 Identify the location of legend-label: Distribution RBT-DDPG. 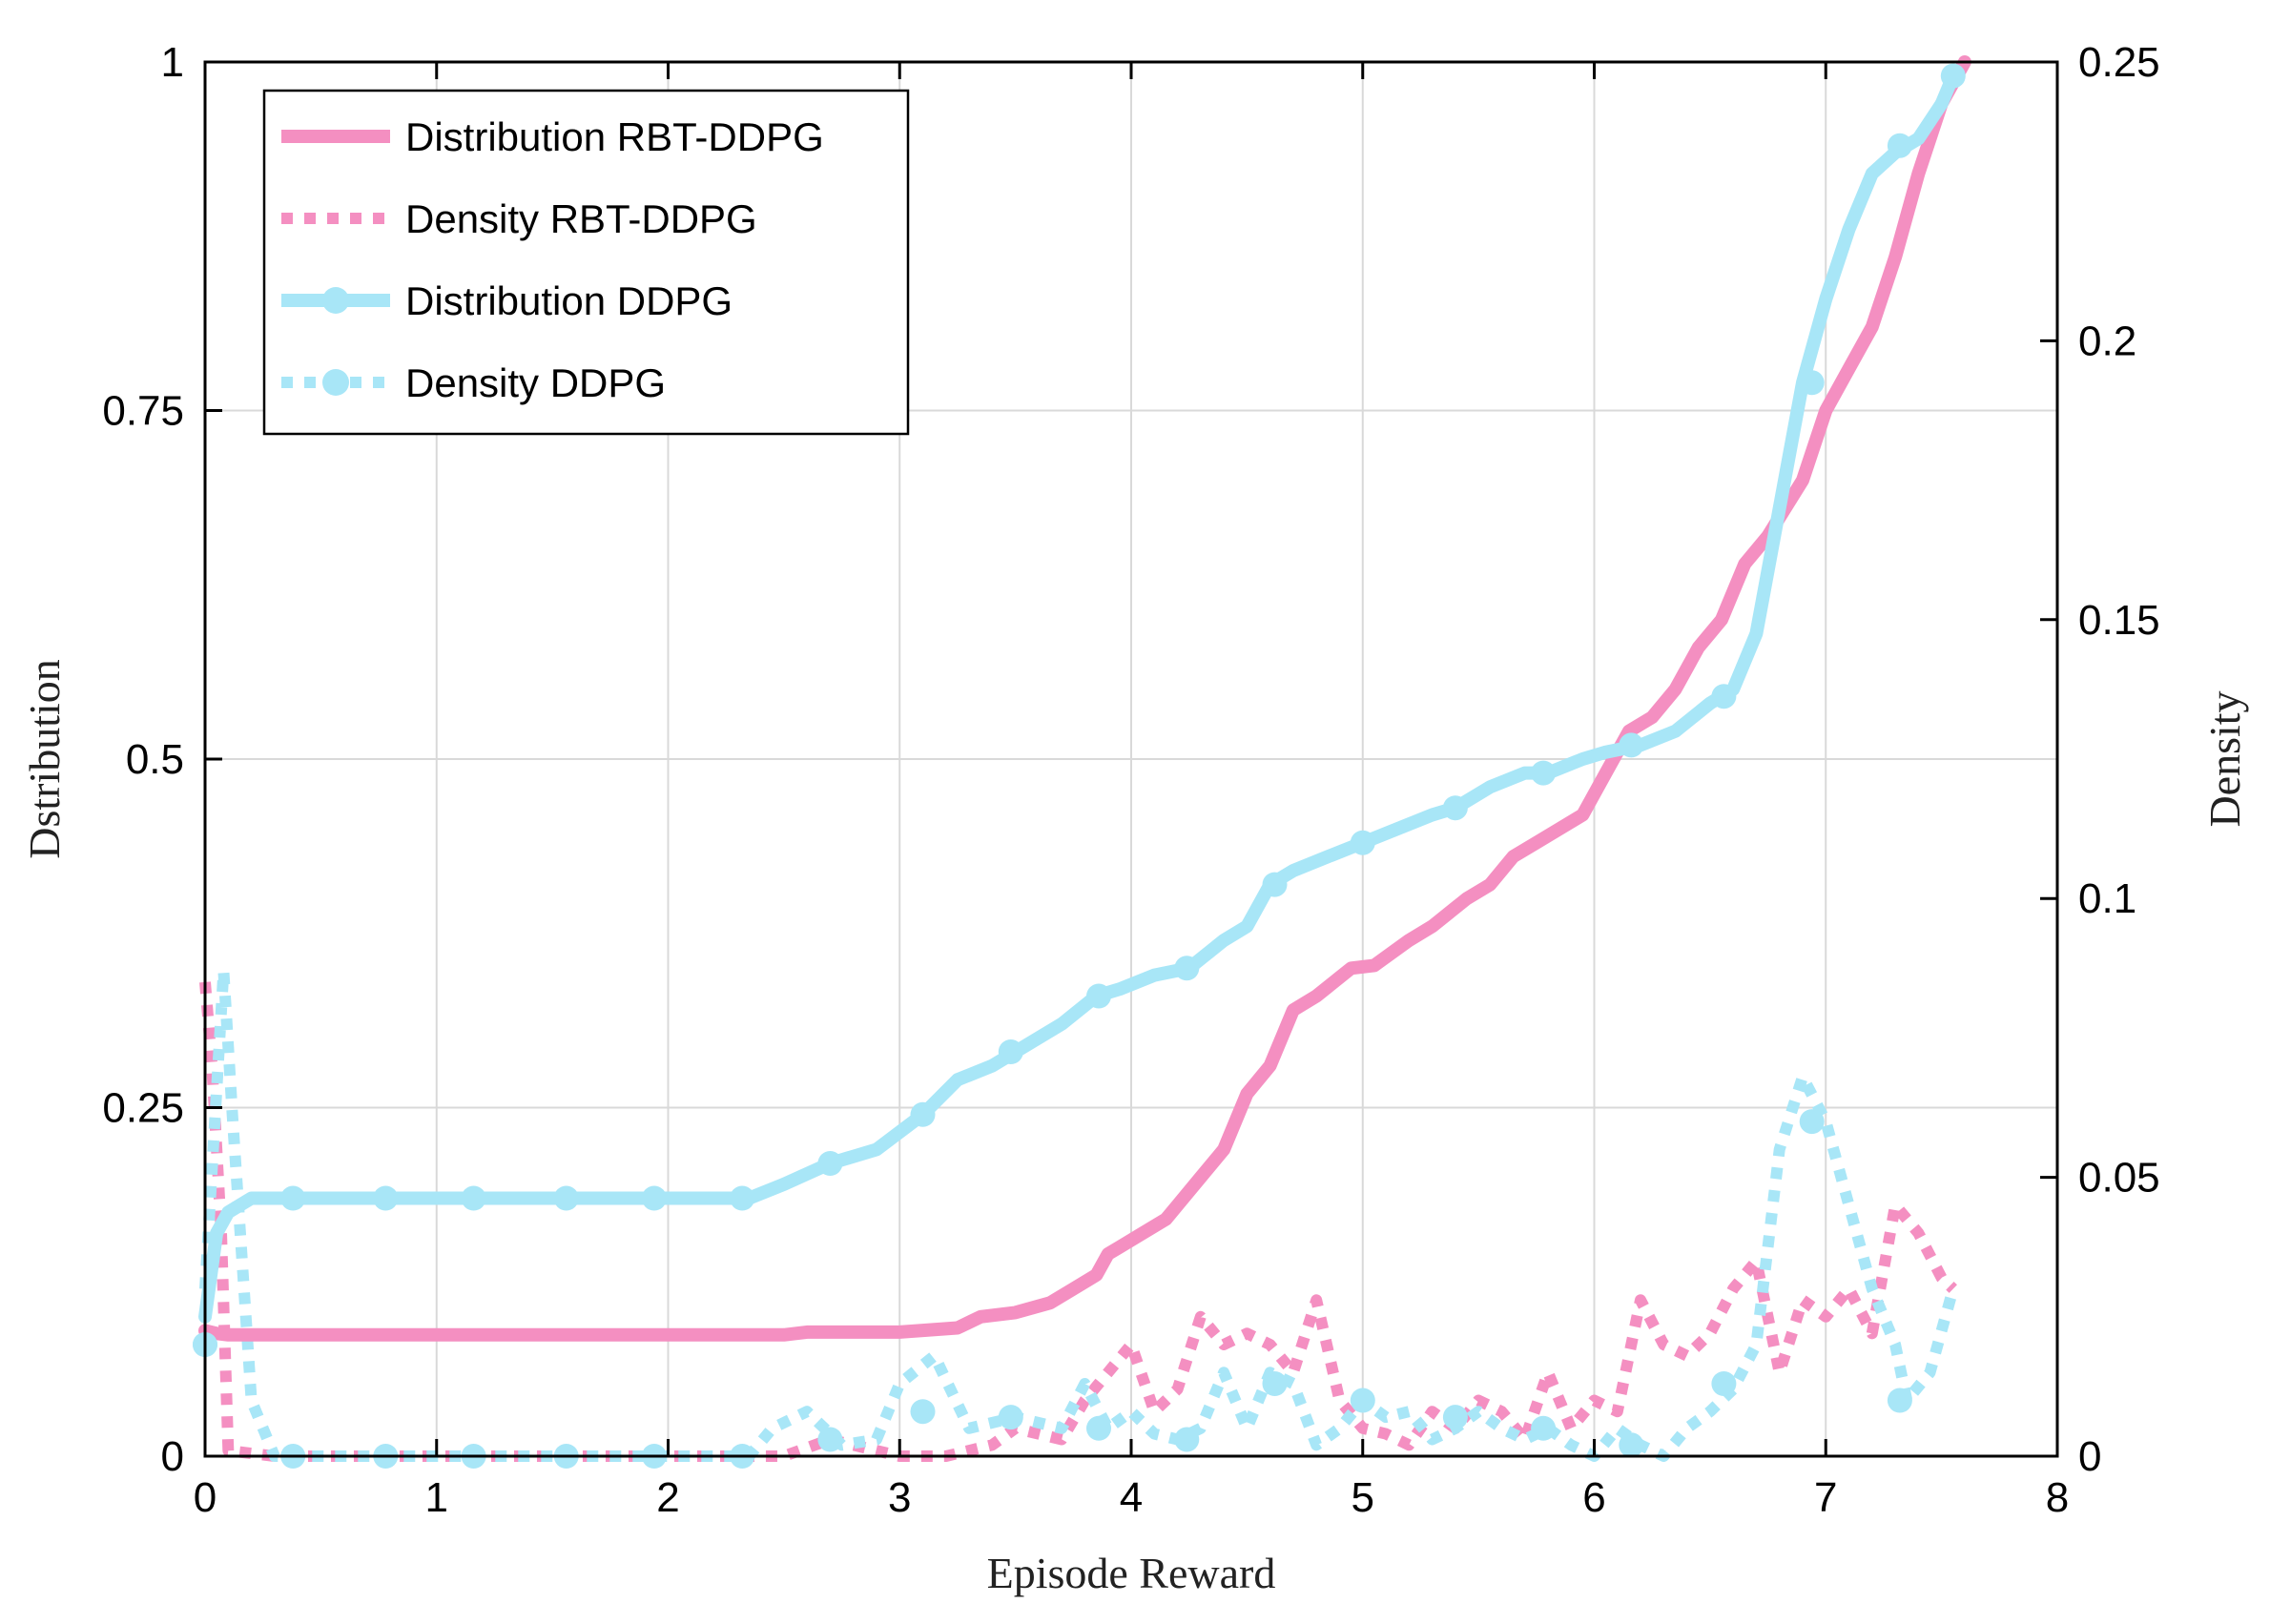
(614, 136).